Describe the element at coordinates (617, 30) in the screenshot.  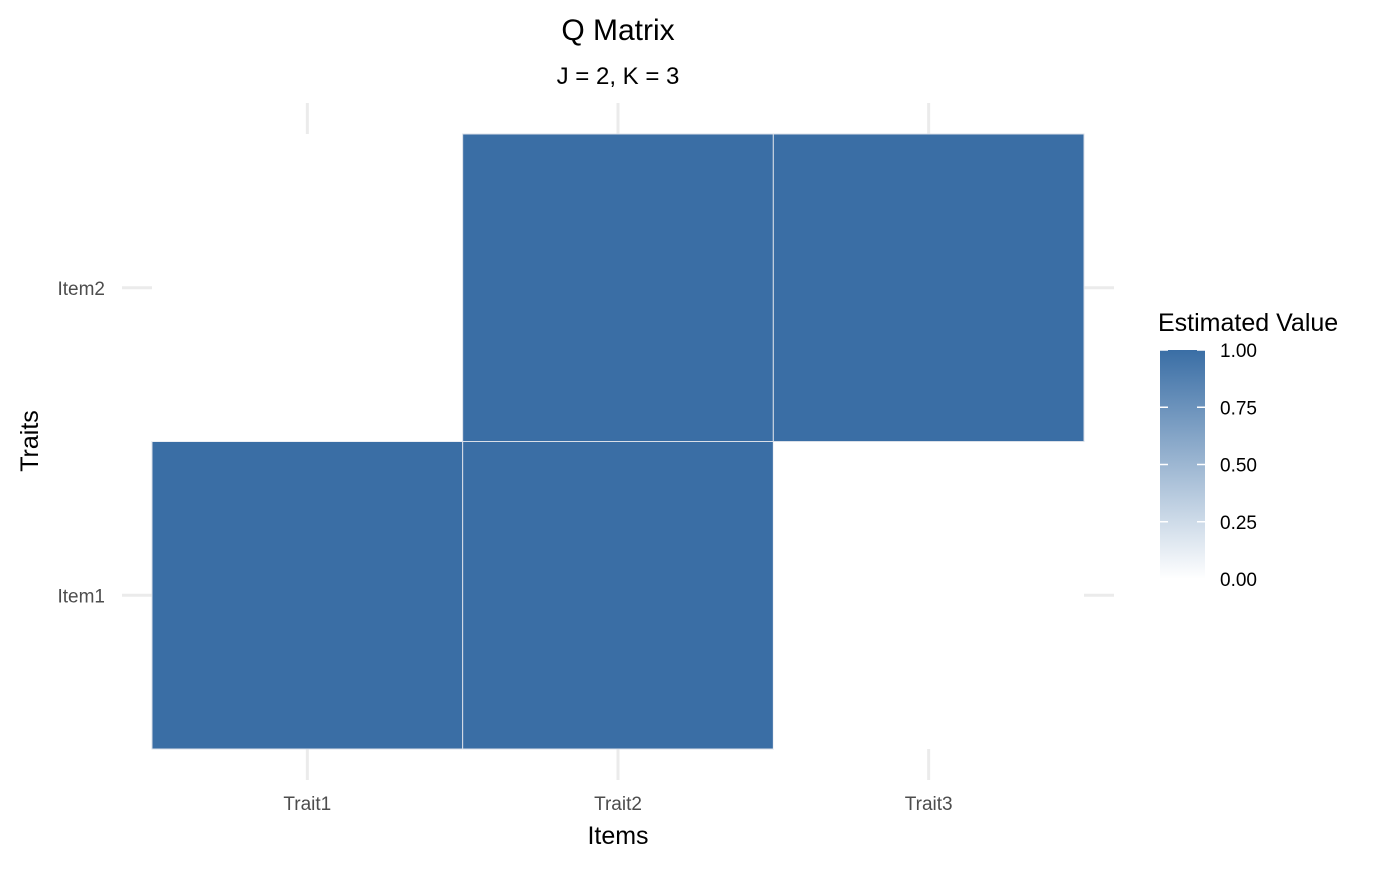
I see `chart-title: Q Matrix` at that location.